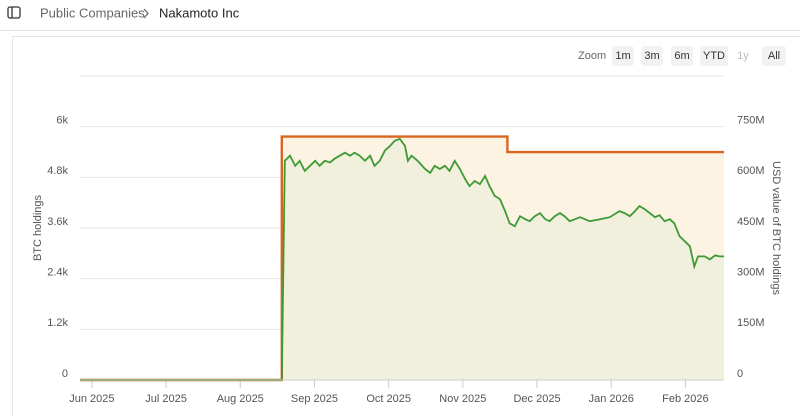  Describe the element at coordinates (57, 323) in the screenshot. I see `y-tick-label: 1.2k` at that location.